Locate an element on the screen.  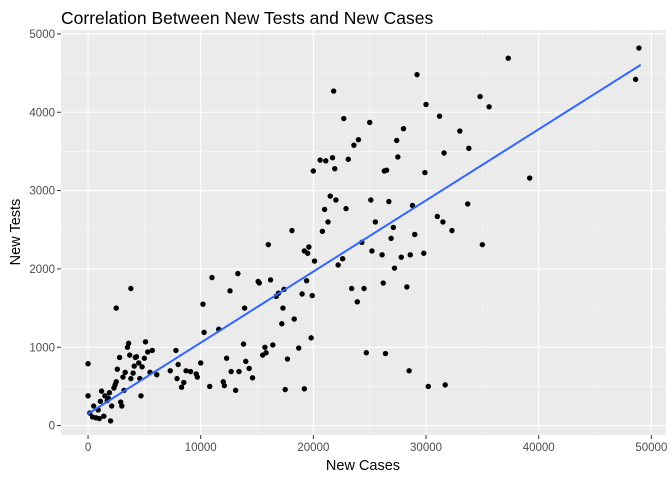
x-tick-label: 20000 is located at coordinates (313, 448).